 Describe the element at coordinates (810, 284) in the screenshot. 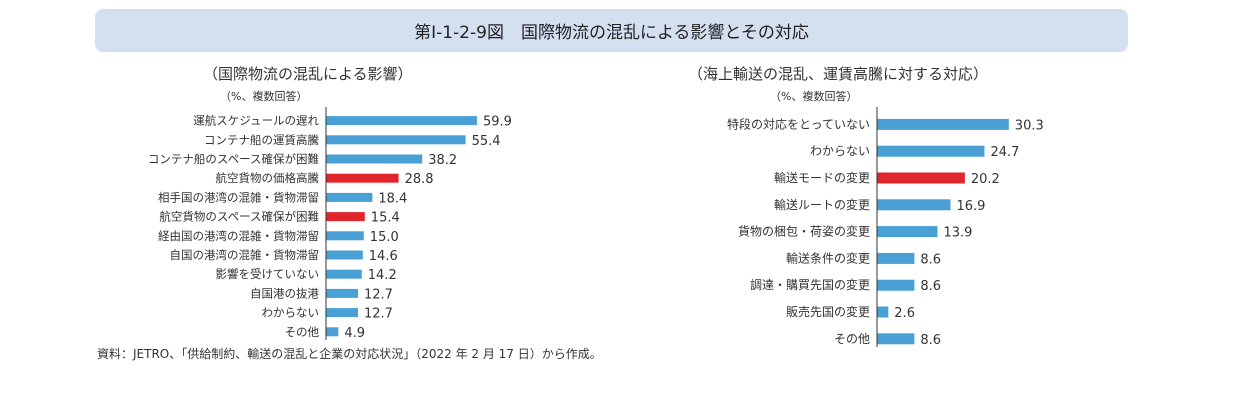

I see `category-label: 調達・購買先国の変更` at that location.